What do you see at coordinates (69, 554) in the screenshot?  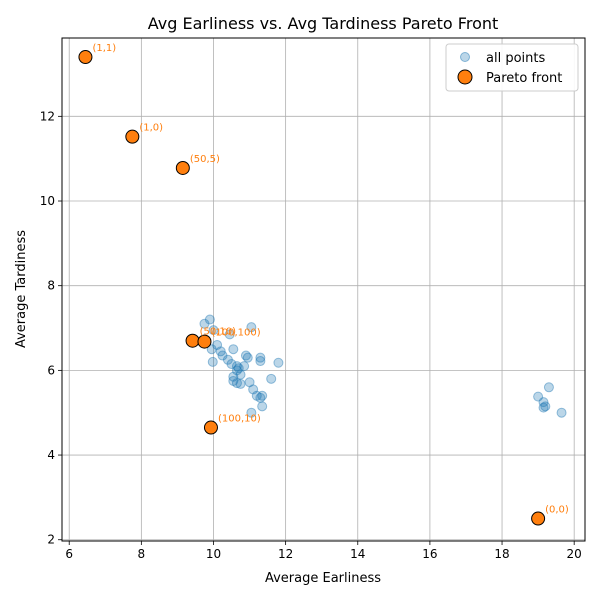 I see `x-tick-label: 6` at bounding box center [69, 554].